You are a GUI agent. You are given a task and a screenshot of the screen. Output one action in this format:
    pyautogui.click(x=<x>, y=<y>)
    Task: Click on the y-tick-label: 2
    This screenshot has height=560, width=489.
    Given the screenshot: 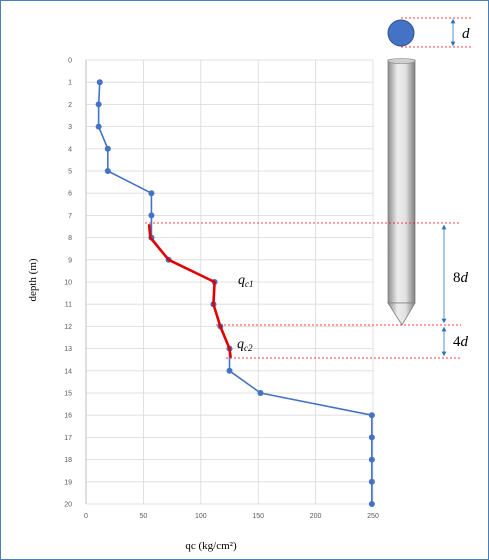 What is the action you would take?
    pyautogui.click(x=70, y=105)
    